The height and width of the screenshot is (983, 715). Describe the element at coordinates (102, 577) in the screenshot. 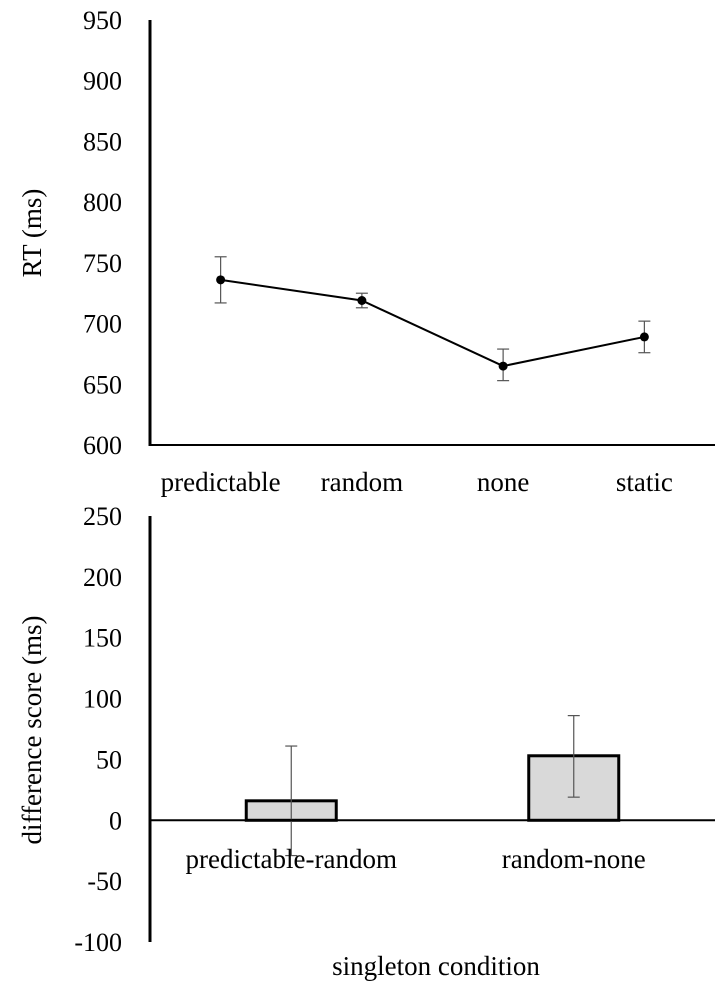

I see `bottom-y-tick-label: 200` at that location.